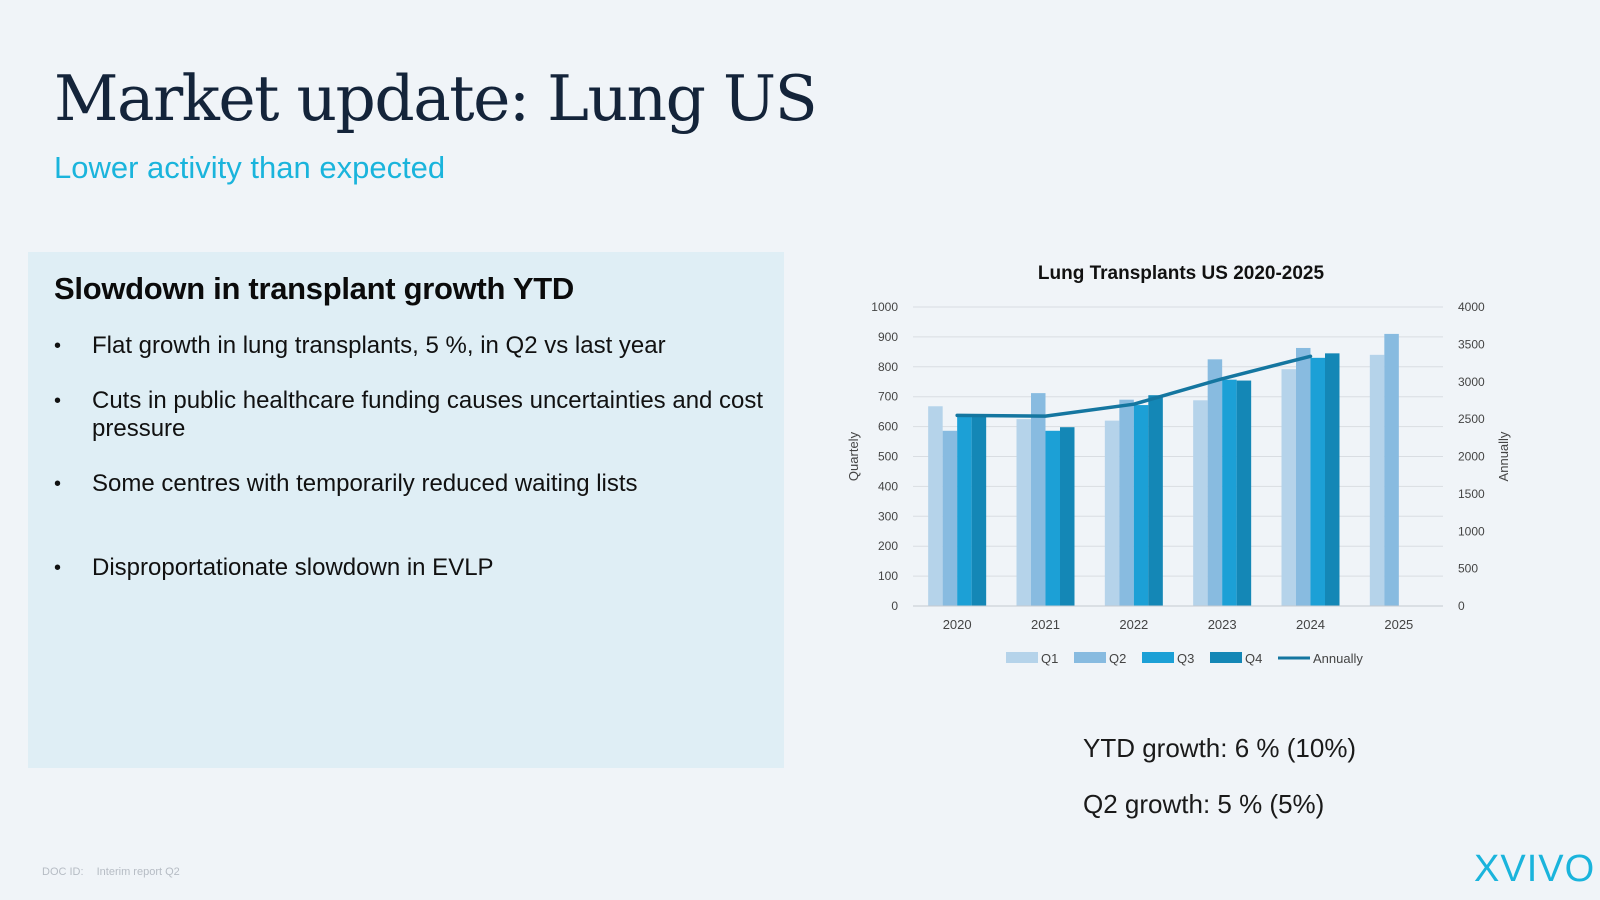 The width and height of the screenshot is (1600, 900). Describe the element at coordinates (138, 872) in the screenshot. I see `doc-id-value: Interim report Q2` at that location.